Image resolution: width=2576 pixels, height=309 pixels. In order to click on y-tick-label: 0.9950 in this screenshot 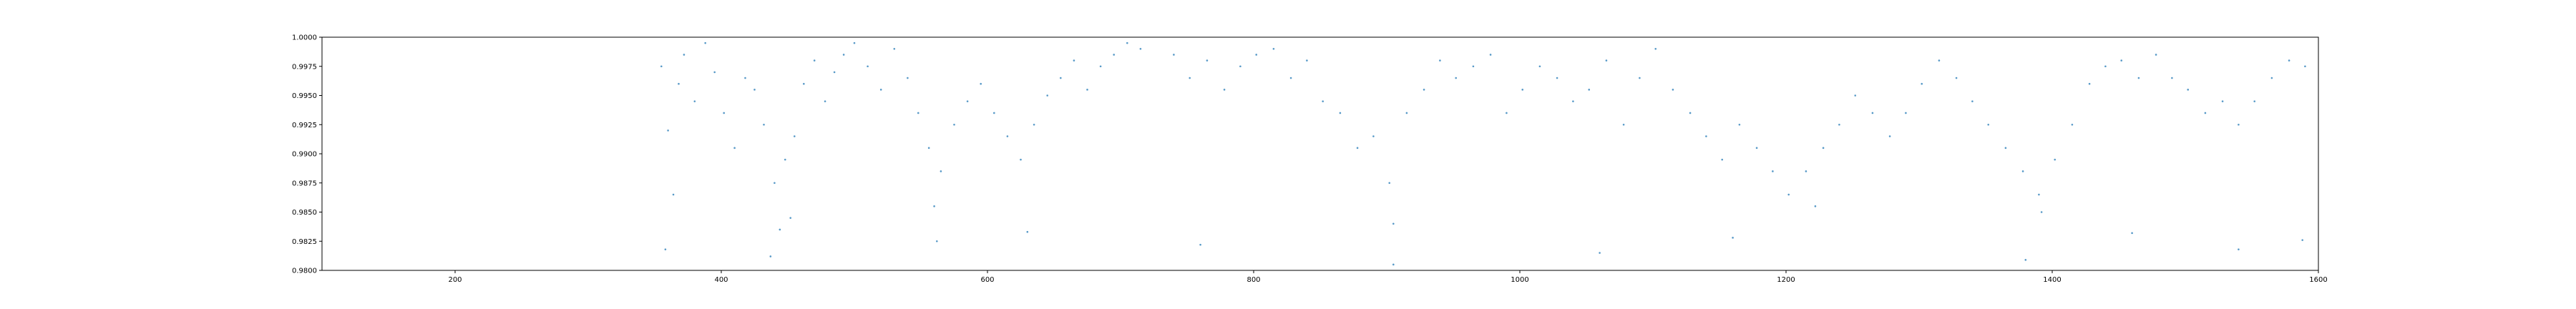, I will do `click(304, 96)`.